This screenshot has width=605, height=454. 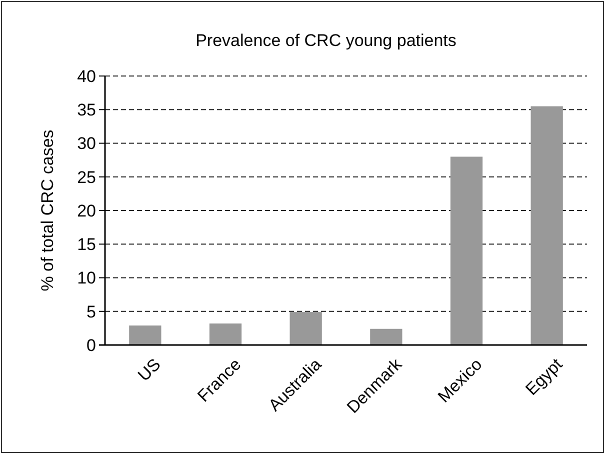 What do you see at coordinates (86, 244) in the screenshot?
I see `y-tick-label: 15` at bounding box center [86, 244].